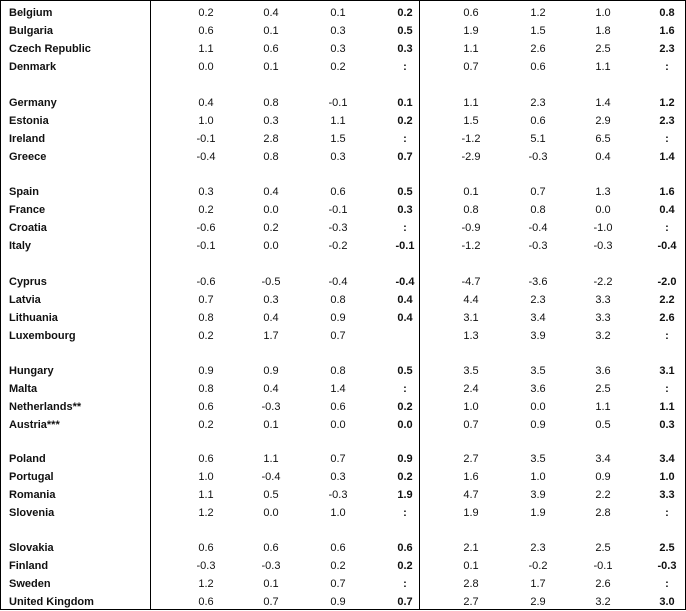 The image size is (686, 611). Describe the element at coordinates (667, 477) in the screenshot. I see `table-cell: 1.0` at that location.